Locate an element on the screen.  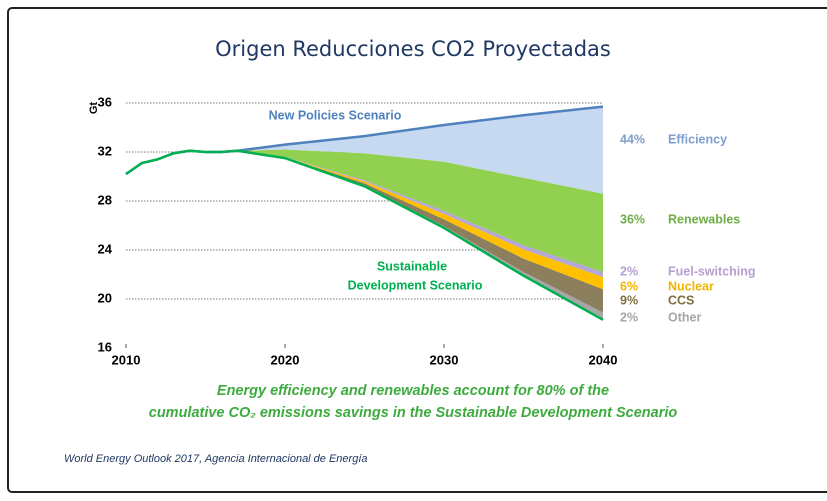
legend-label: Other is located at coordinates (684, 317).